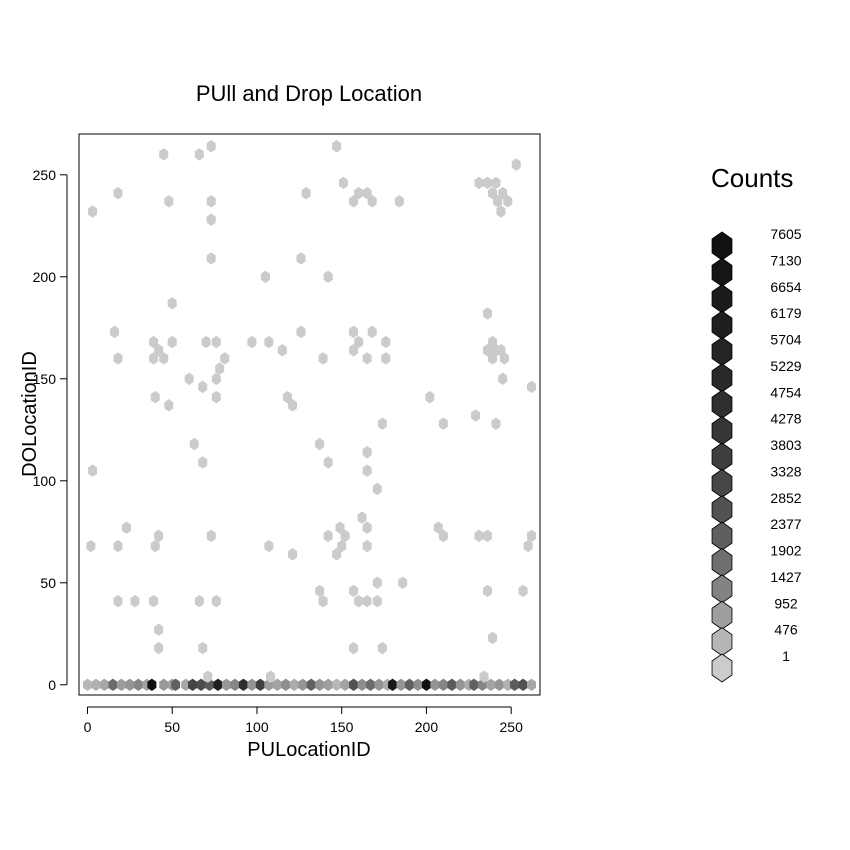  Describe the element at coordinates (785, 260) in the screenshot. I see `legend-label: 7130` at that location.